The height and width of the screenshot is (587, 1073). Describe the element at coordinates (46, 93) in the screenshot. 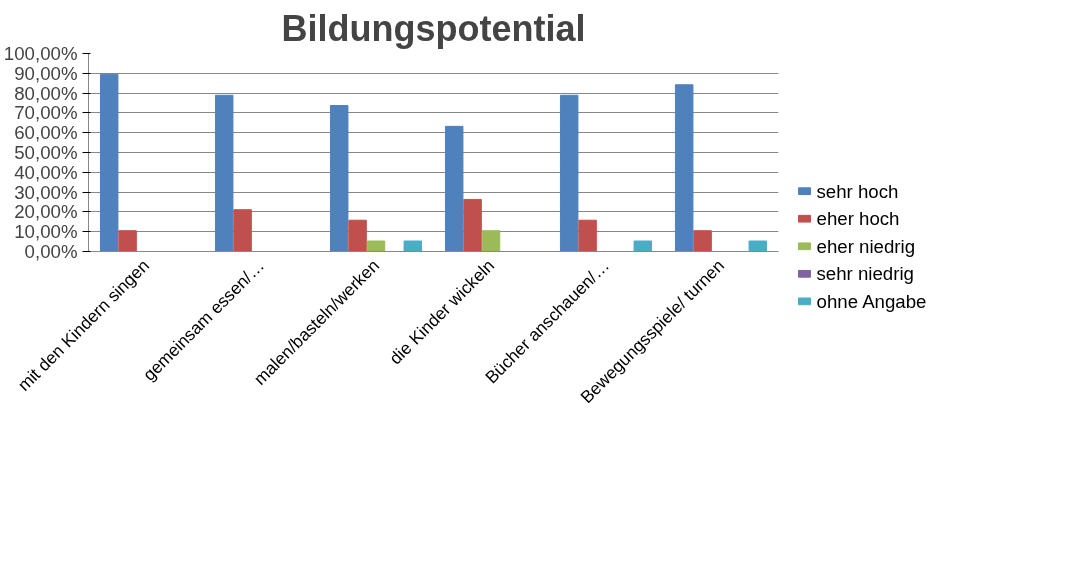

I see `y-tick-label: 80,00%` at that location.